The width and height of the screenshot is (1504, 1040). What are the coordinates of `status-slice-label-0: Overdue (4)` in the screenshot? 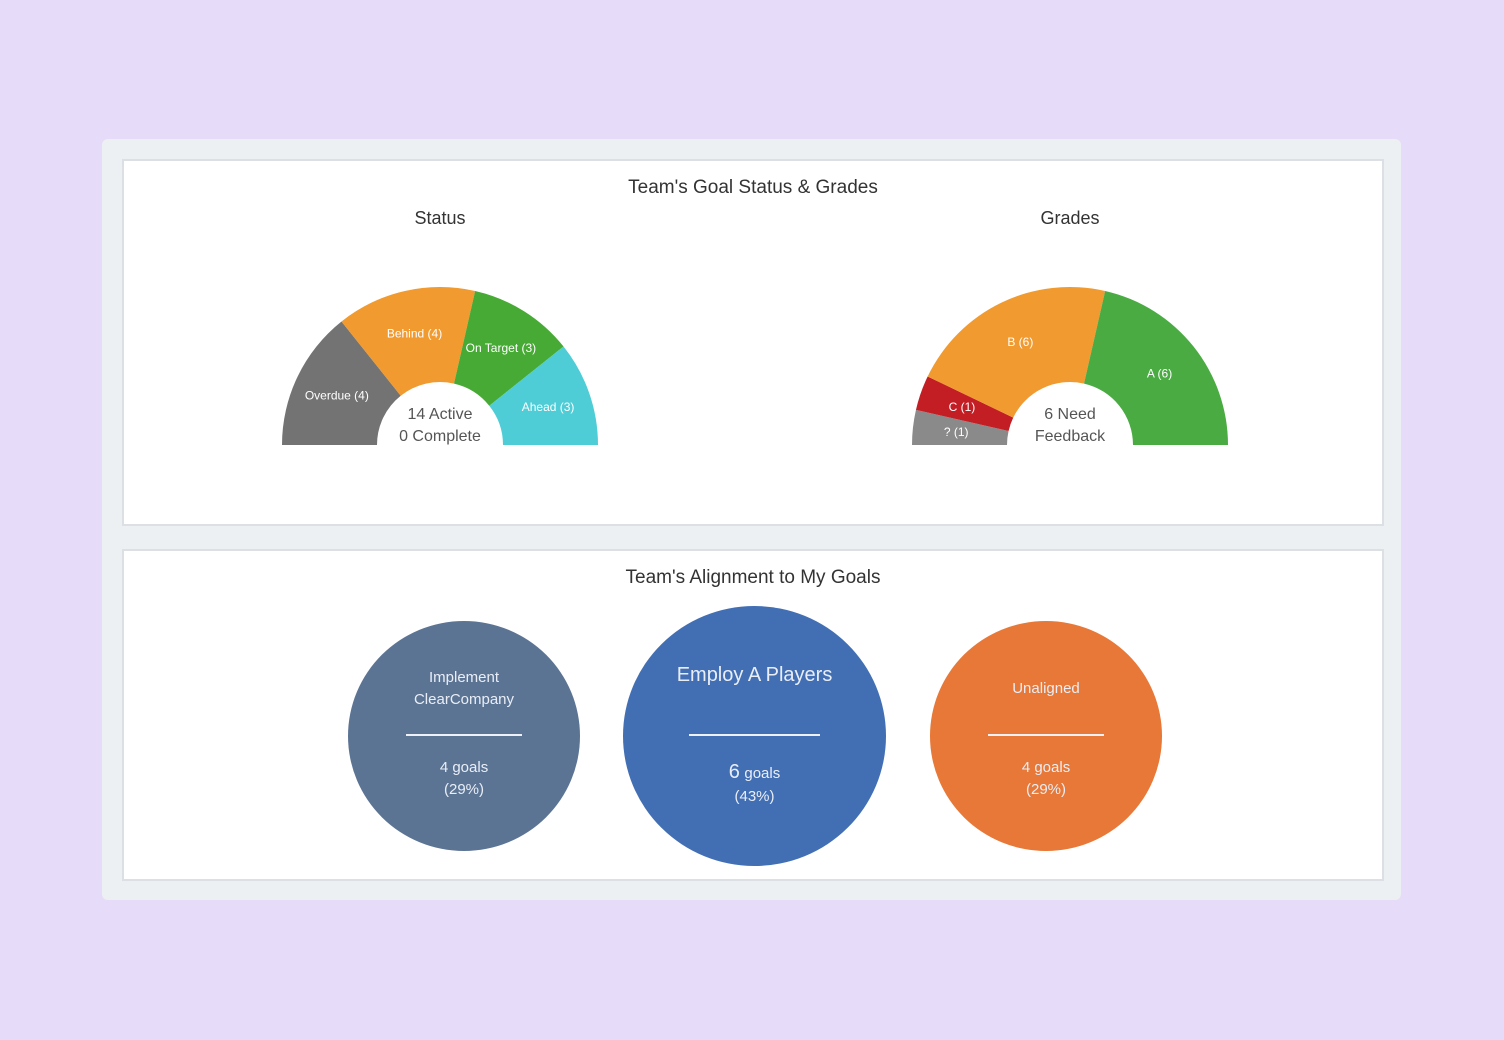 It's located at (337, 395).